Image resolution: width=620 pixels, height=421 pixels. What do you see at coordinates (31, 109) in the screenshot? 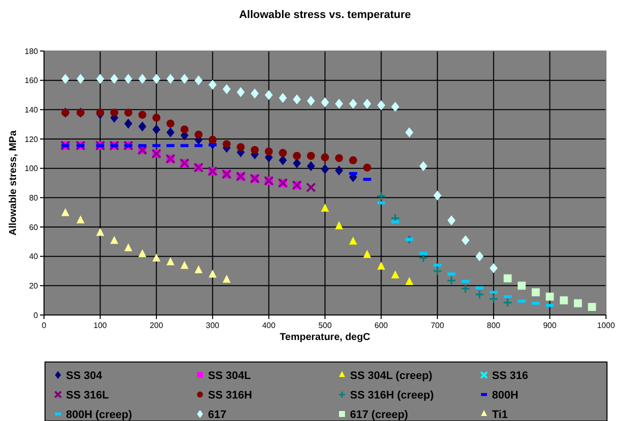
I see `y-tick-label: 140` at bounding box center [31, 109].